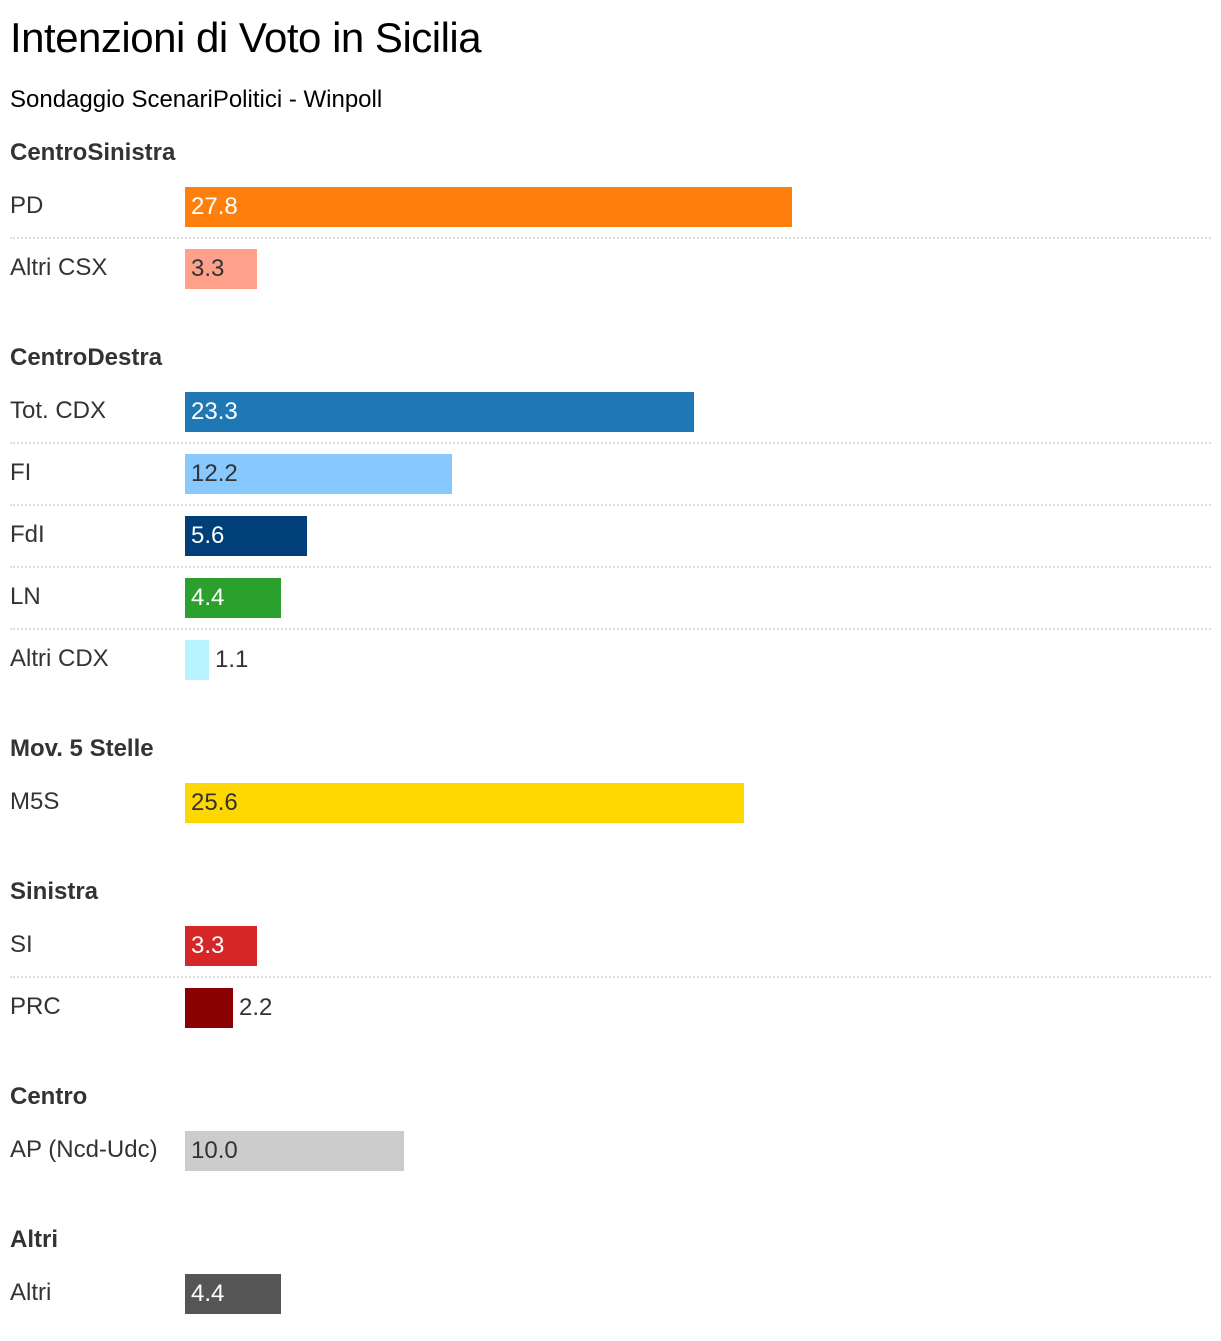 Image resolution: width=1221 pixels, height=1341 pixels. What do you see at coordinates (214, 473) in the screenshot?
I see `value-label-fi: 12.2` at bounding box center [214, 473].